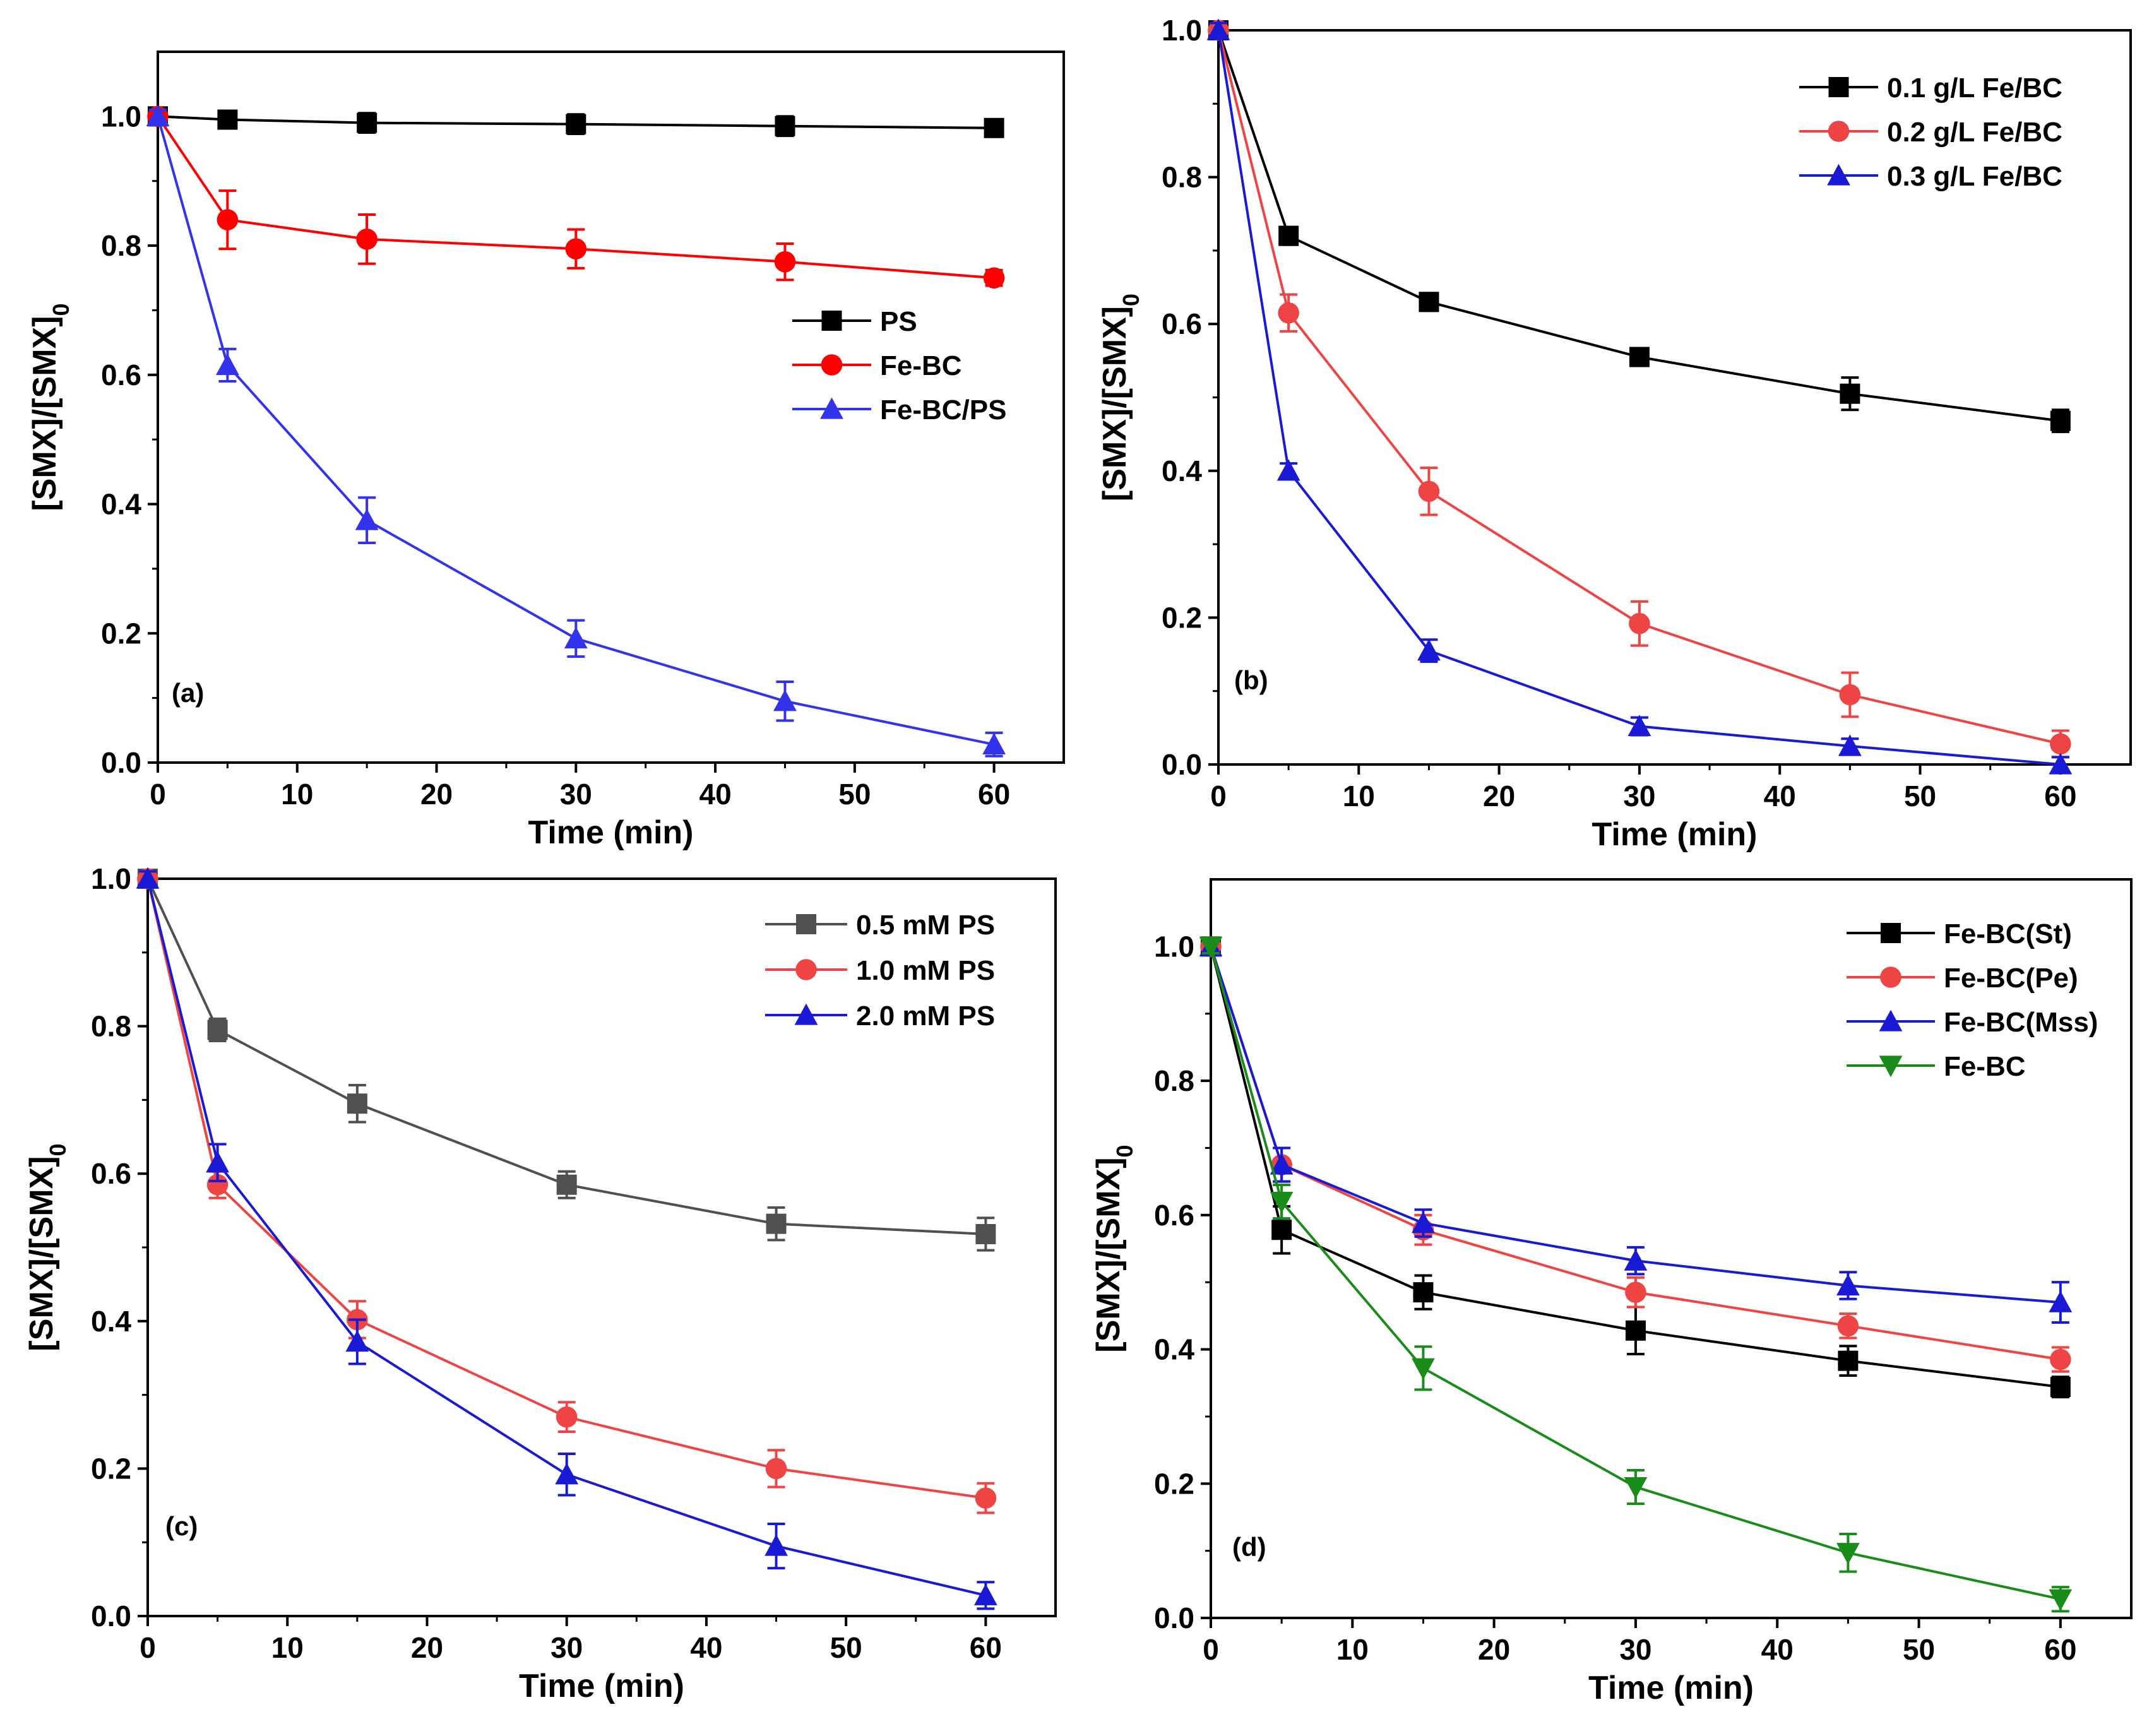 The height and width of the screenshot is (1736, 2142). Describe the element at coordinates (567, 1061) in the screenshot. I see `series-0: 0.5 mM PS` at that location.